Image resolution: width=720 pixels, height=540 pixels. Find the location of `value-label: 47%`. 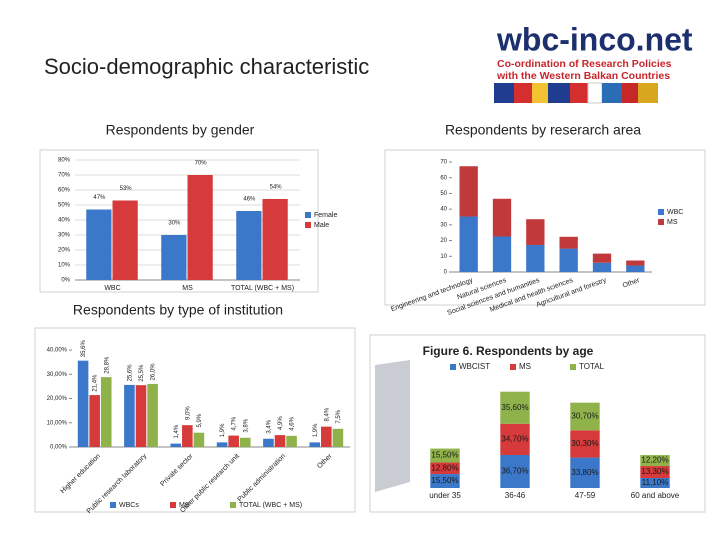

value-label: 47% is located at coordinates (99, 198).